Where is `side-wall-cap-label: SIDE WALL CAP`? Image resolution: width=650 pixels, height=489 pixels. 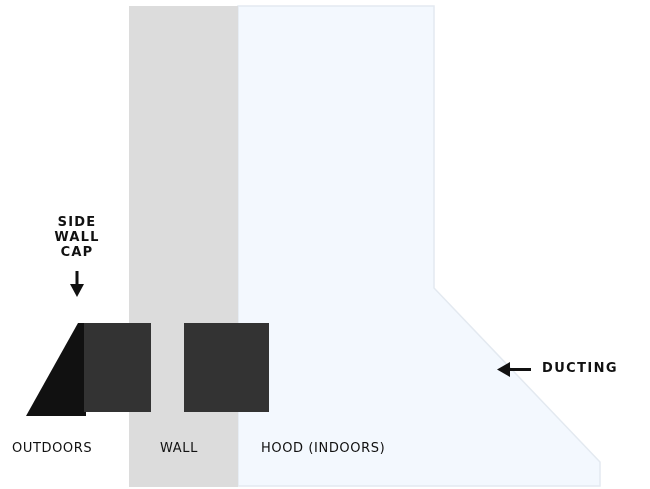
side-wall-cap-label: SIDE WALL CAP is located at coordinates (77, 237).